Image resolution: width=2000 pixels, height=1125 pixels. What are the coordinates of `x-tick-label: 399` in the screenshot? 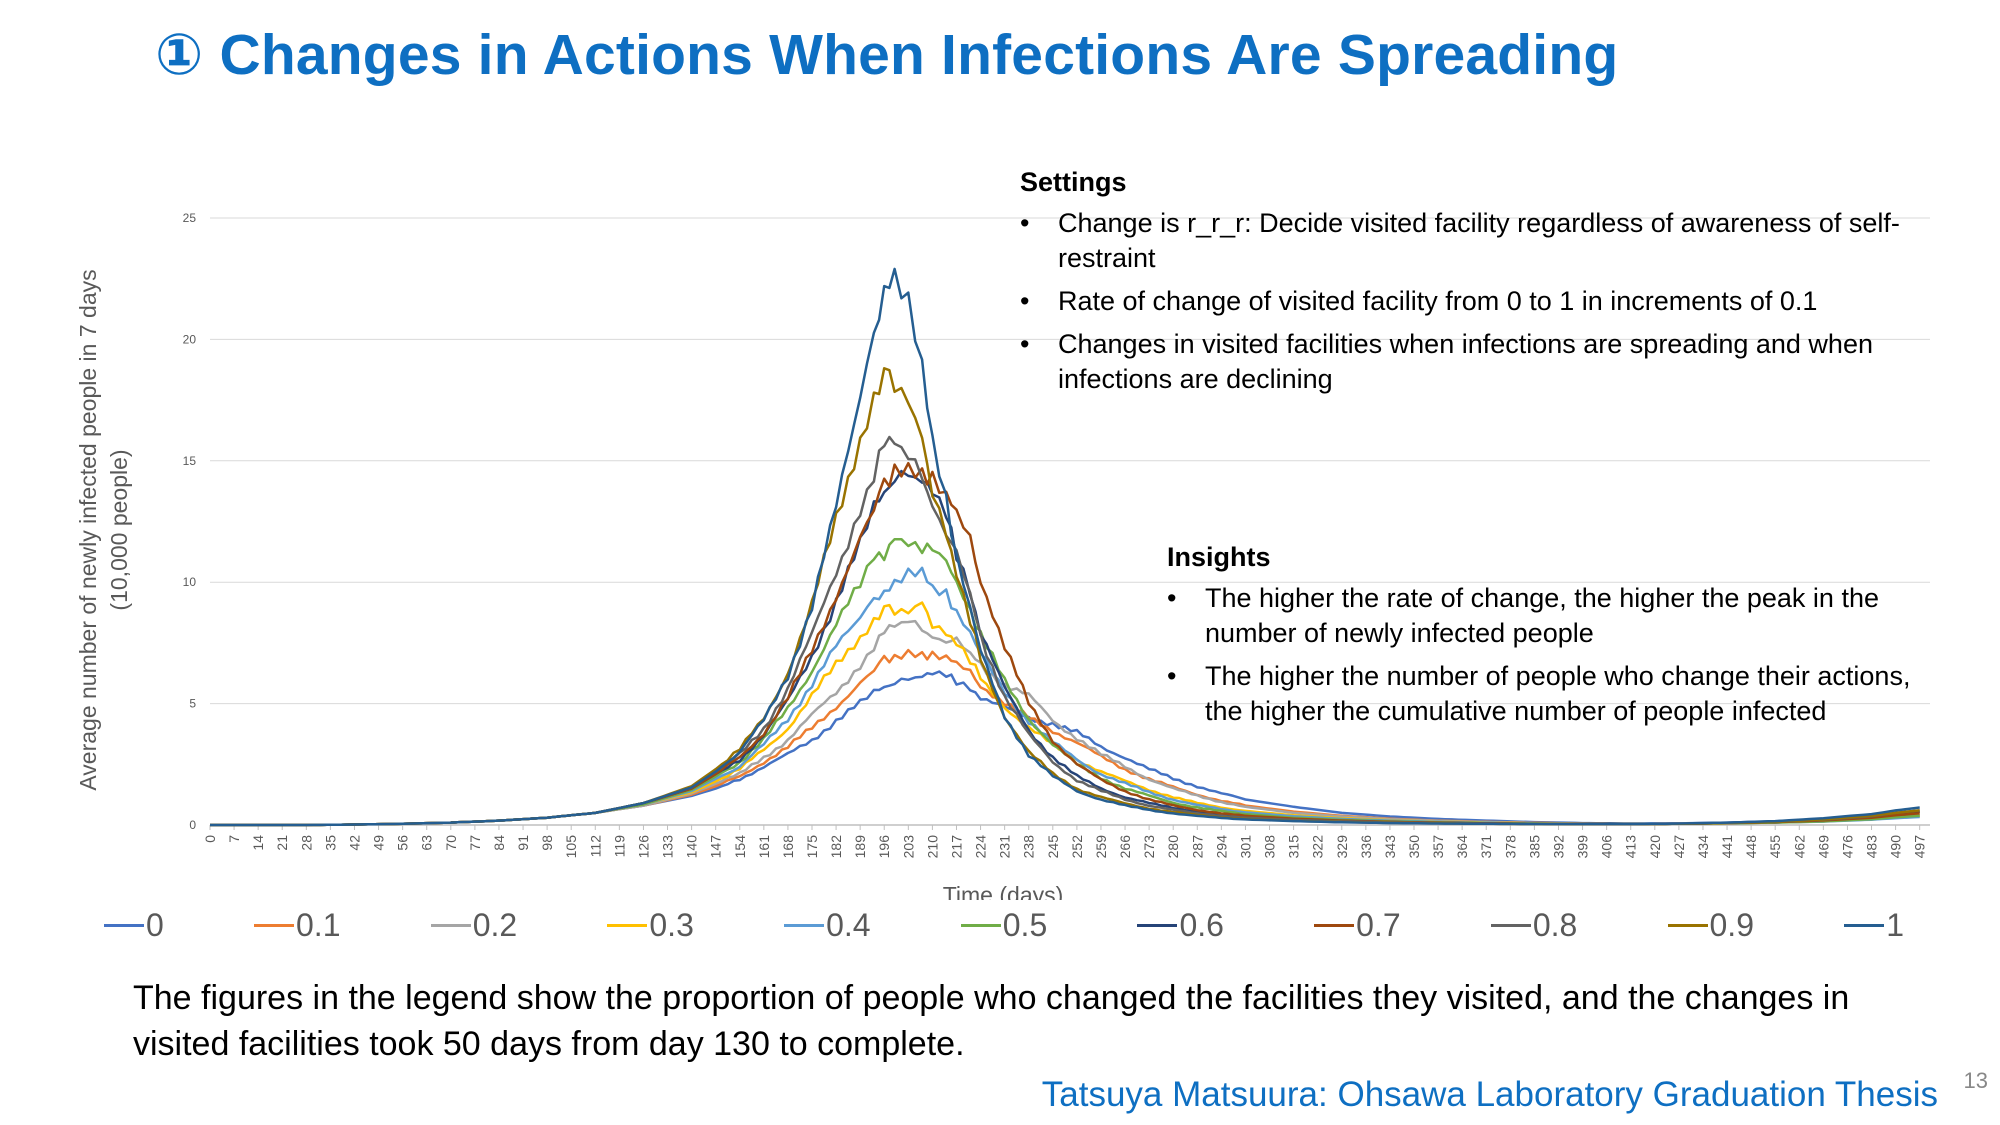 It's located at (1583, 847).